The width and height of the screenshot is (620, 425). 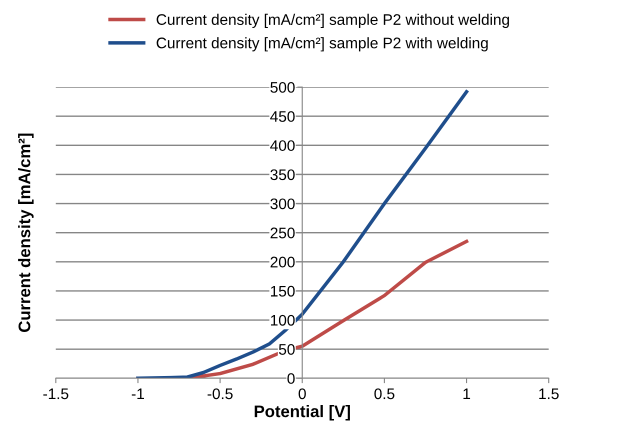 What do you see at coordinates (282, 291) in the screenshot?
I see `y-tick-label: 150` at bounding box center [282, 291].